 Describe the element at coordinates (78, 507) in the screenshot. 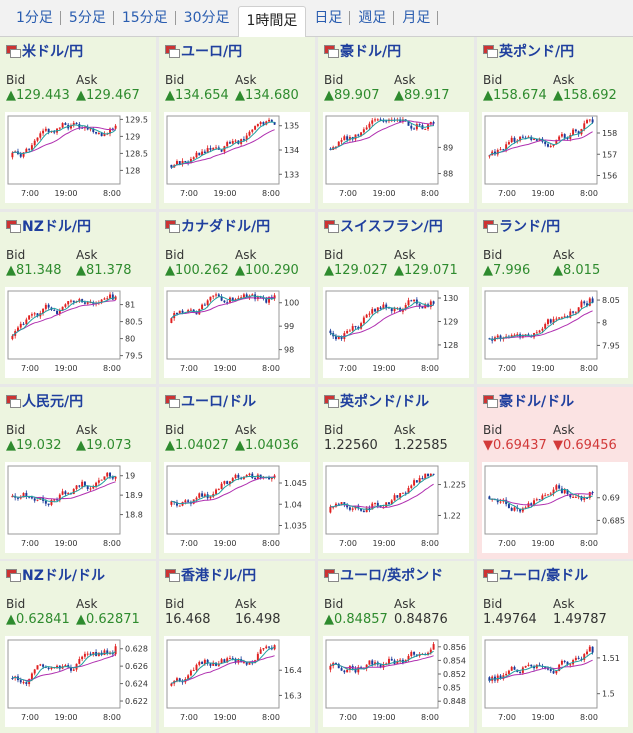

I see `price-chart: 18.8 18.9 19 7:00 19:00 8:00` at that location.